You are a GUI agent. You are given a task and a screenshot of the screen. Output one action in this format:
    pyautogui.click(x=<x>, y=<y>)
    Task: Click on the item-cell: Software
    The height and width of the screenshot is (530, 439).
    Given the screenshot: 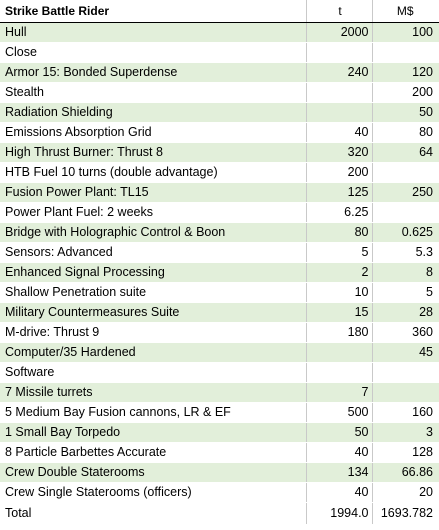 What is the action you would take?
    pyautogui.click(x=153, y=372)
    